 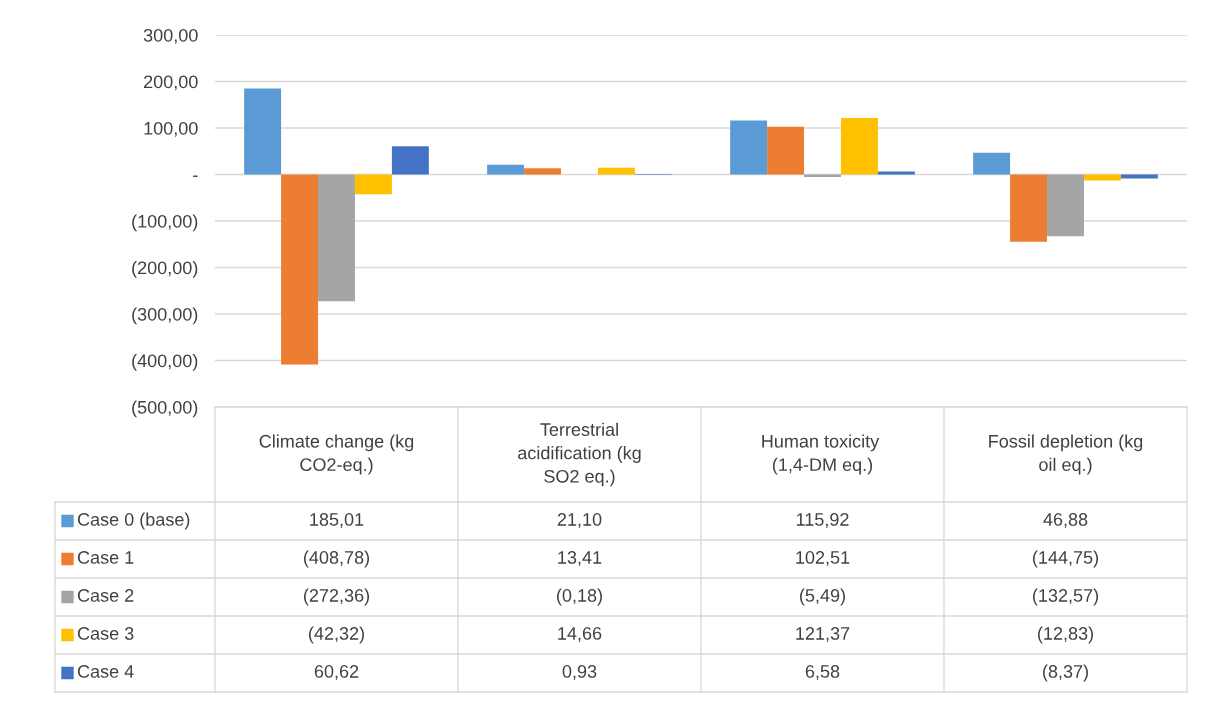 I want to click on data-label: (144,75), so click(x=1066, y=559).